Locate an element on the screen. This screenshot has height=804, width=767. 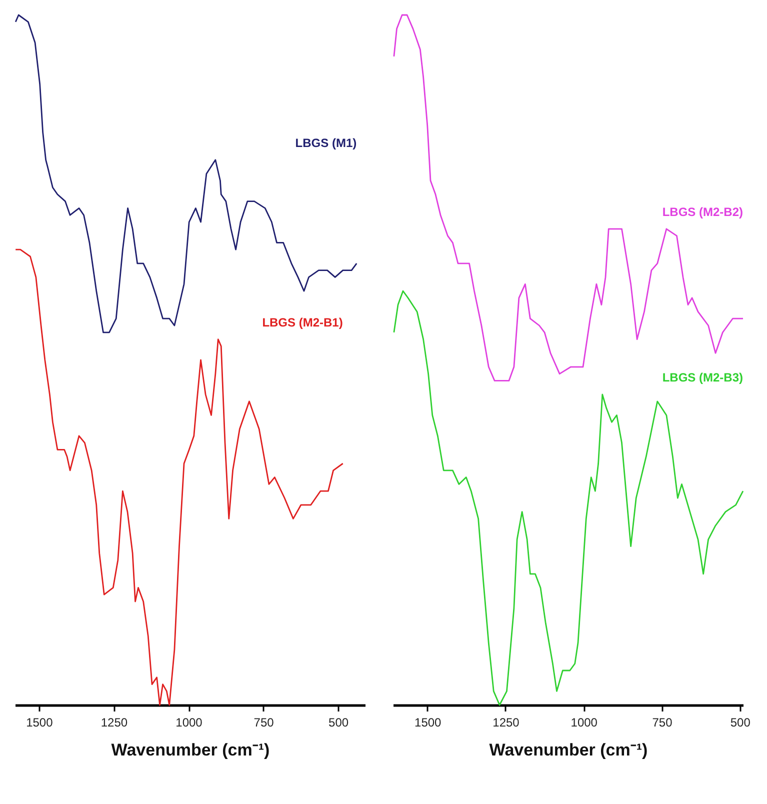
text: LBGS (M1) is located at coordinates (326, 143).